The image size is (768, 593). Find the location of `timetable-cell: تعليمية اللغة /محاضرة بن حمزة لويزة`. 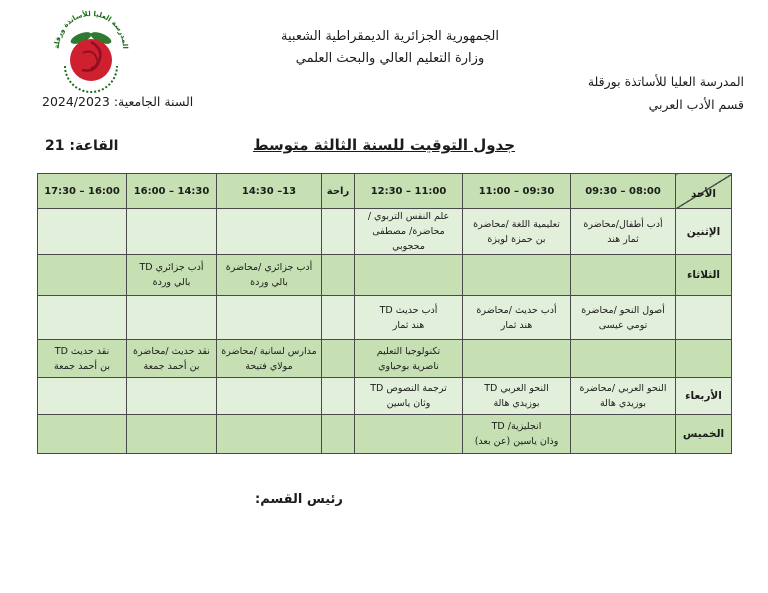

timetable-cell: تعليمية اللغة /محاضرة بن حمزة لويزة is located at coordinates (516, 231).